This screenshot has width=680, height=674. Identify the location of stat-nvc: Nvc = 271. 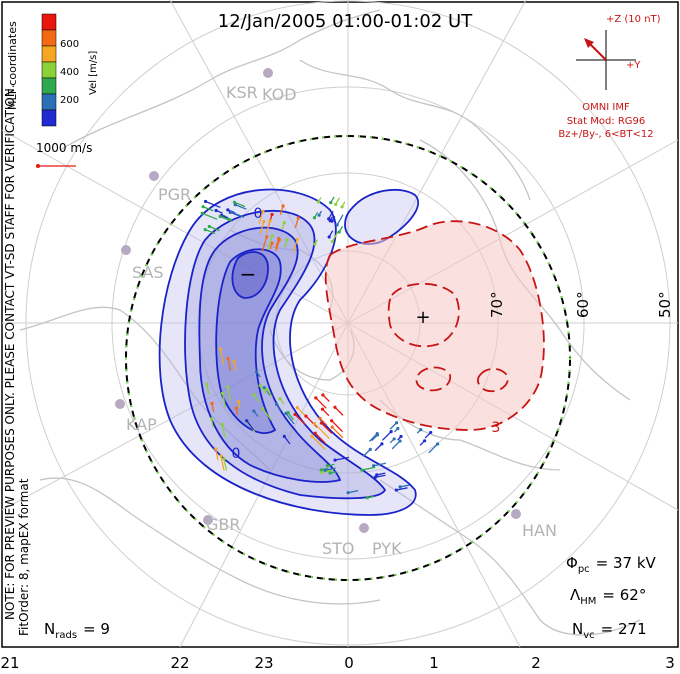
(609, 630).